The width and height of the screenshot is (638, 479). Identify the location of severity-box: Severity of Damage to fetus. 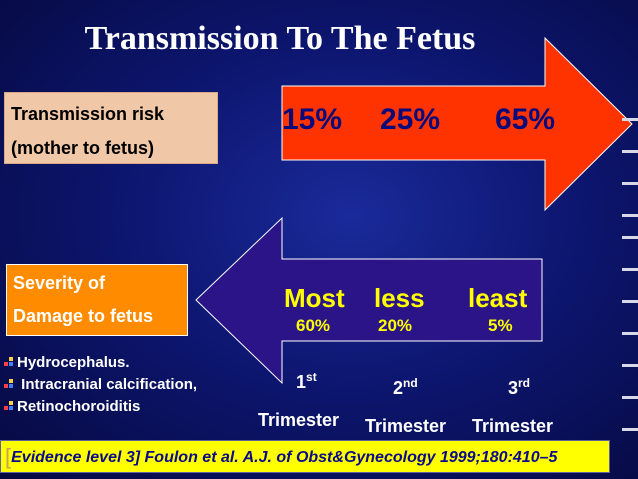
(97, 300).